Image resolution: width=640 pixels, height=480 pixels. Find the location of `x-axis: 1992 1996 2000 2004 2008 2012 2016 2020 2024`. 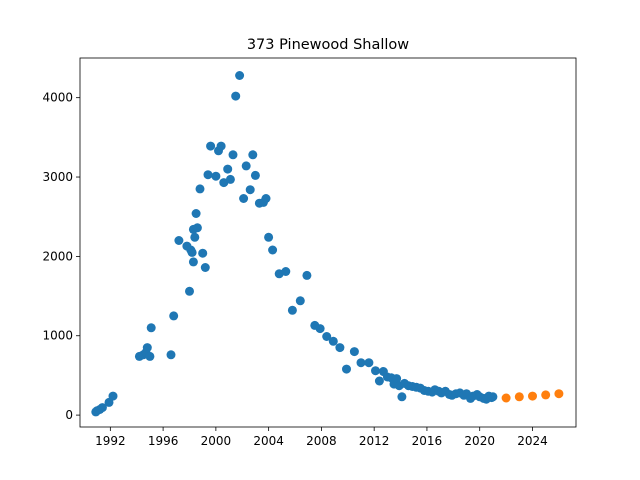

x-axis: 1992 1996 2000 2004 2008 2012 2016 2020 2024 is located at coordinates (321, 437).